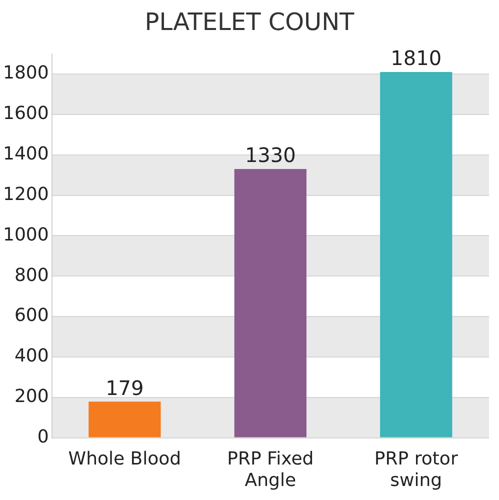  I want to click on y-tick-label: 400, so click(31, 356).